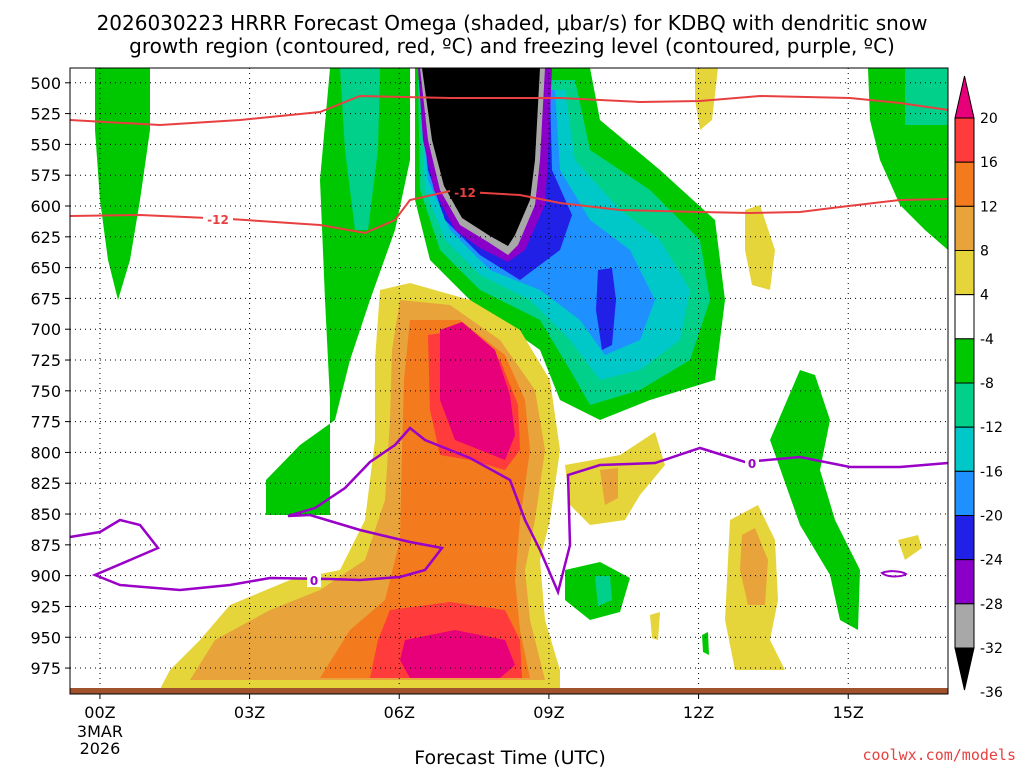 This screenshot has height=768, width=1024. What do you see at coordinates (481, 157) in the screenshot?
I see `omega-region-black-core` at bounding box center [481, 157].